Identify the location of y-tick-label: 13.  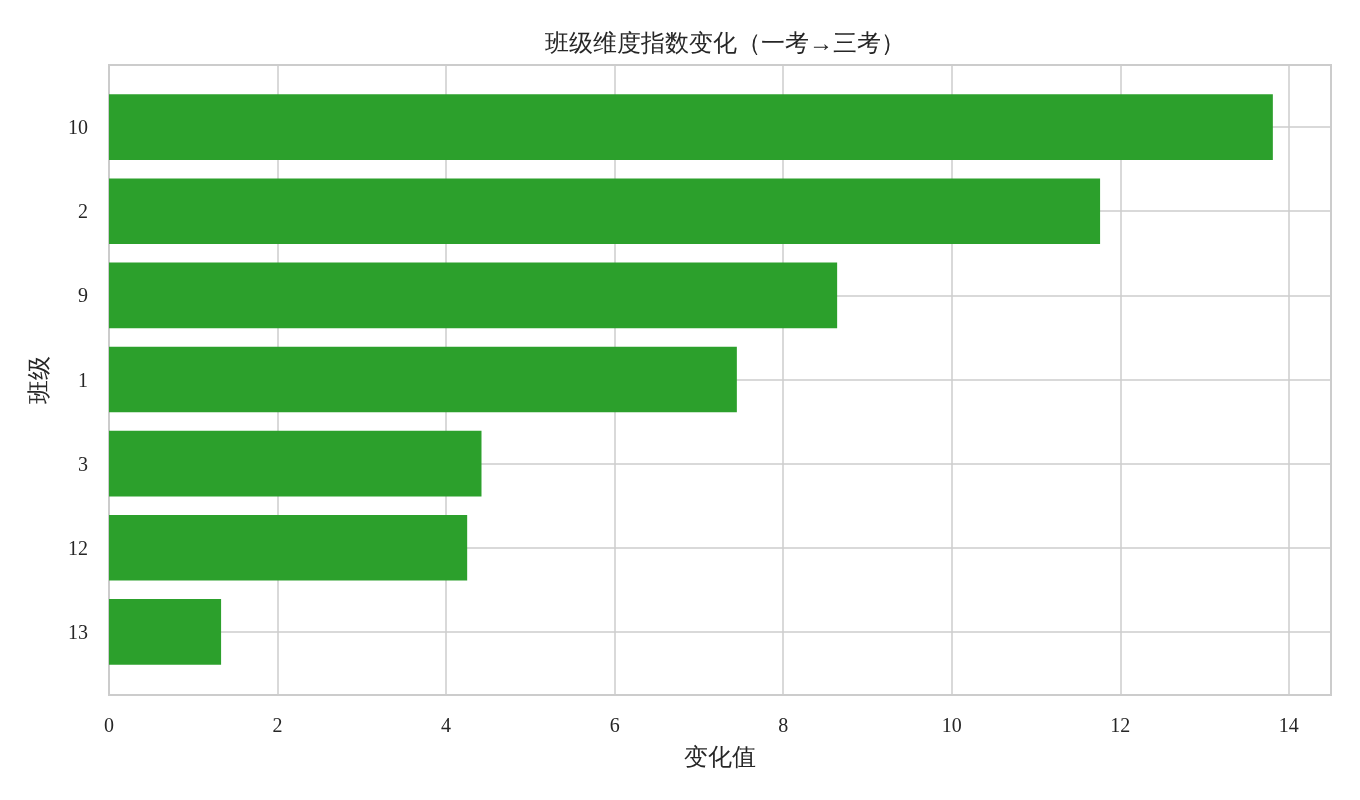
(78, 631).